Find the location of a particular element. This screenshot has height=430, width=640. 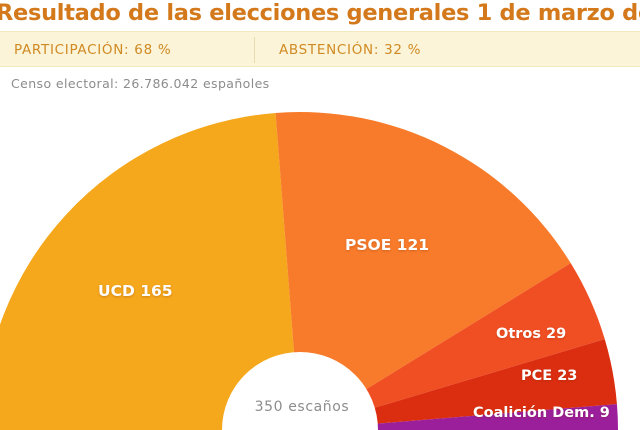

chart-center-hole is located at coordinates (300, 391).